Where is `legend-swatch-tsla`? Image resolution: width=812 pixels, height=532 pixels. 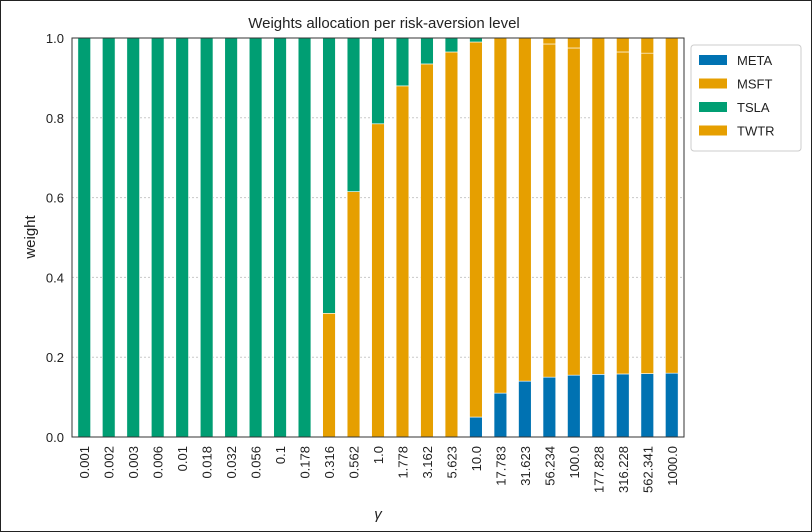 legend-swatch-tsla is located at coordinates (713, 107).